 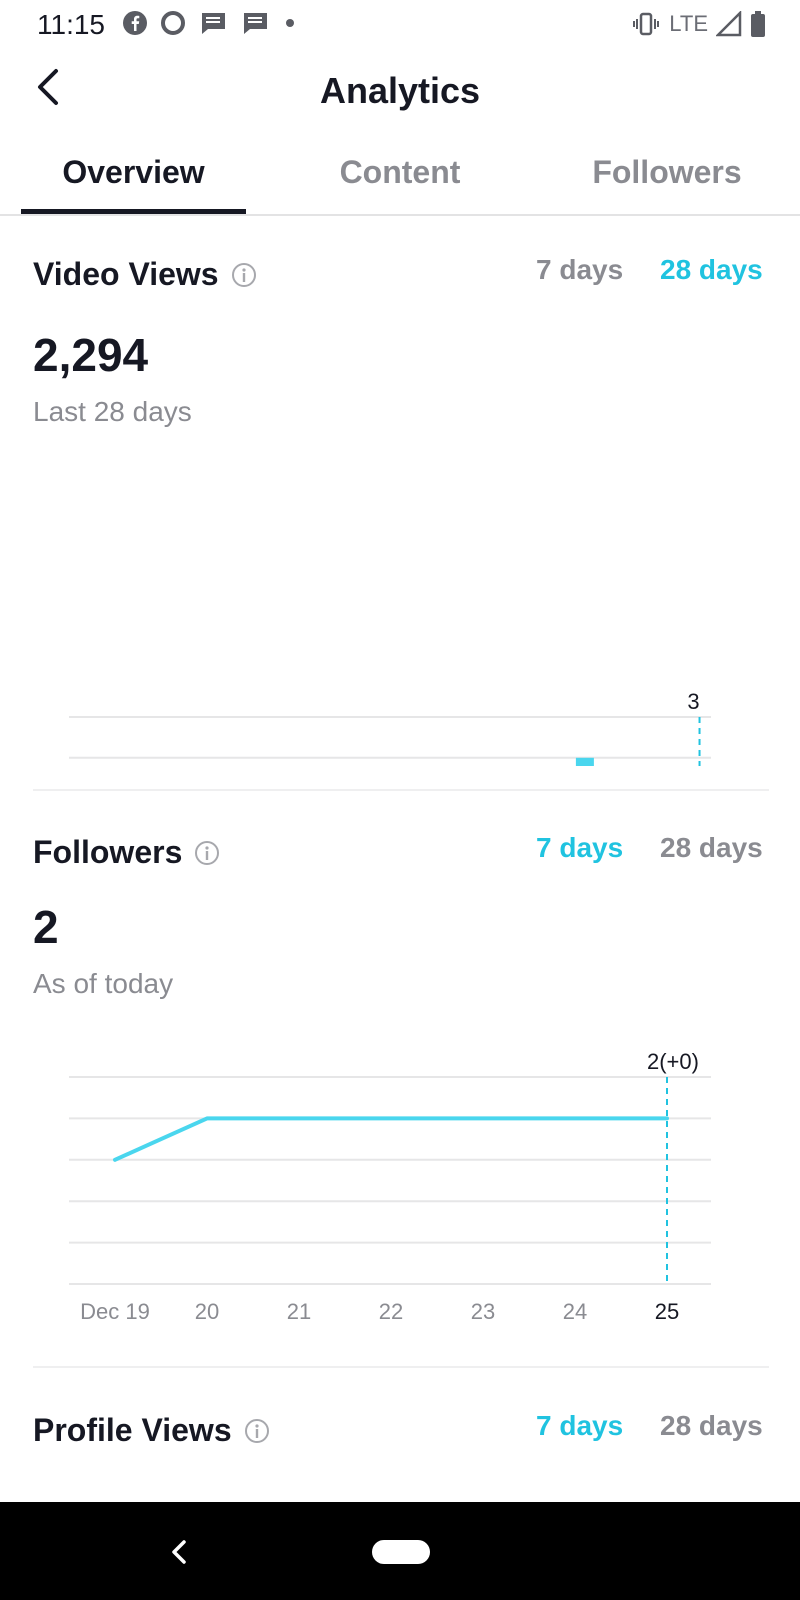 What do you see at coordinates (290, 23) in the screenshot?
I see `dot-icon` at bounding box center [290, 23].